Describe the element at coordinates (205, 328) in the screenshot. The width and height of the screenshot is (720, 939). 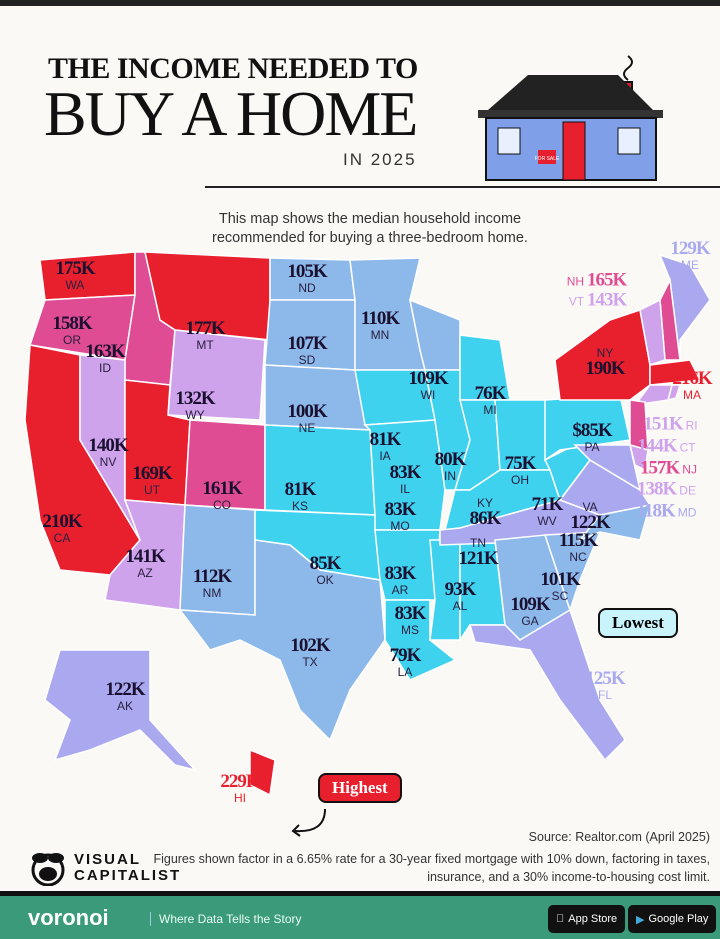
I see `state-value: 177K` at that location.